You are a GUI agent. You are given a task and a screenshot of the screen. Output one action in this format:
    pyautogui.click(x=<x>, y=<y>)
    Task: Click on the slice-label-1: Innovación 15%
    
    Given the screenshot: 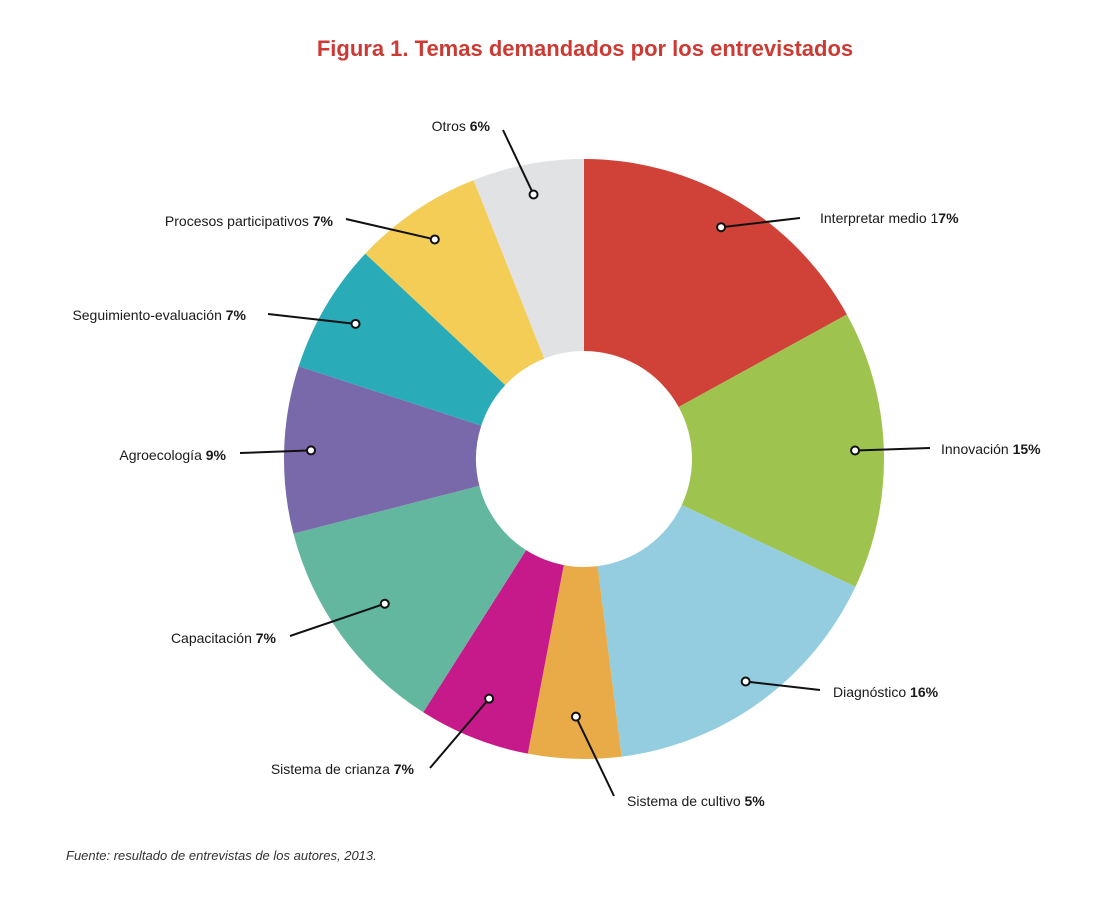 What is the action you would take?
    pyautogui.click(x=991, y=449)
    